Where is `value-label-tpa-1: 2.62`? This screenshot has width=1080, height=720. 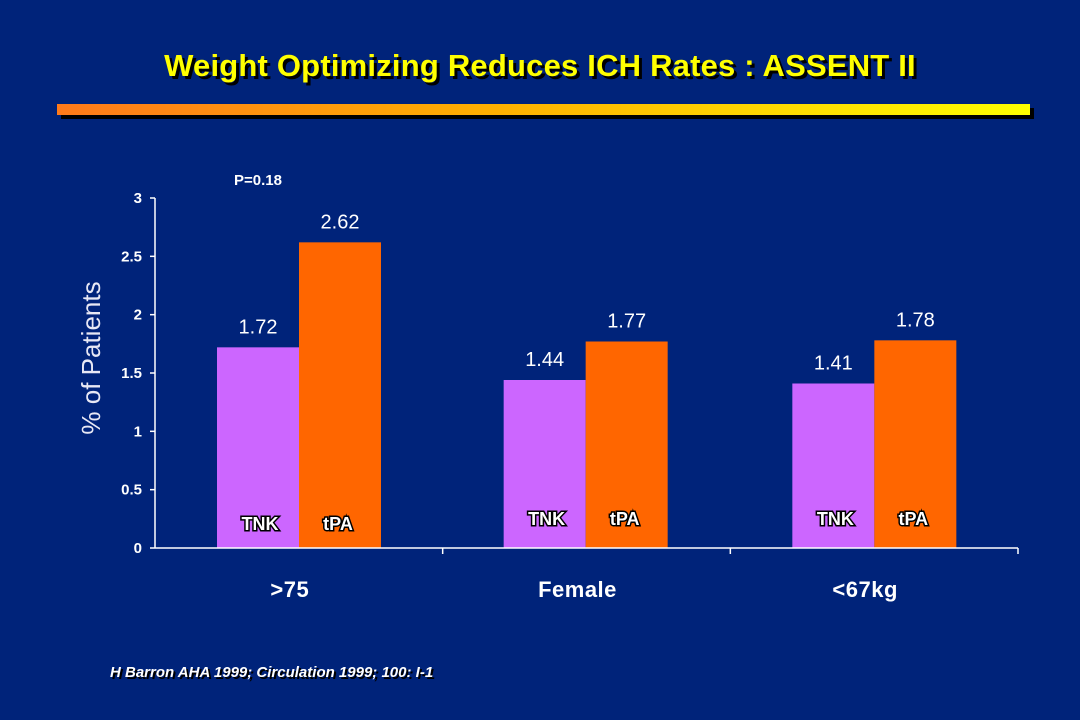 value-label-tpa-1: 2.62 is located at coordinates (340, 222).